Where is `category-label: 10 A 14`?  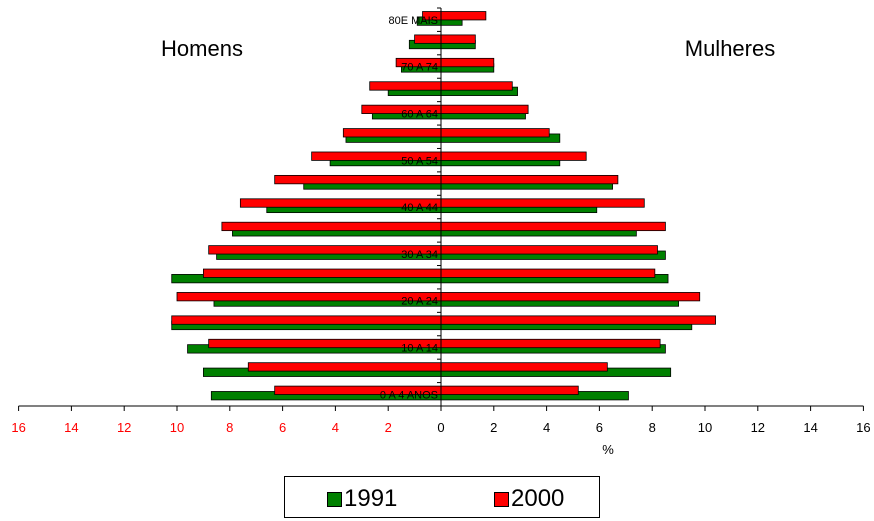 category-label: 10 A 14 is located at coordinates (419, 349).